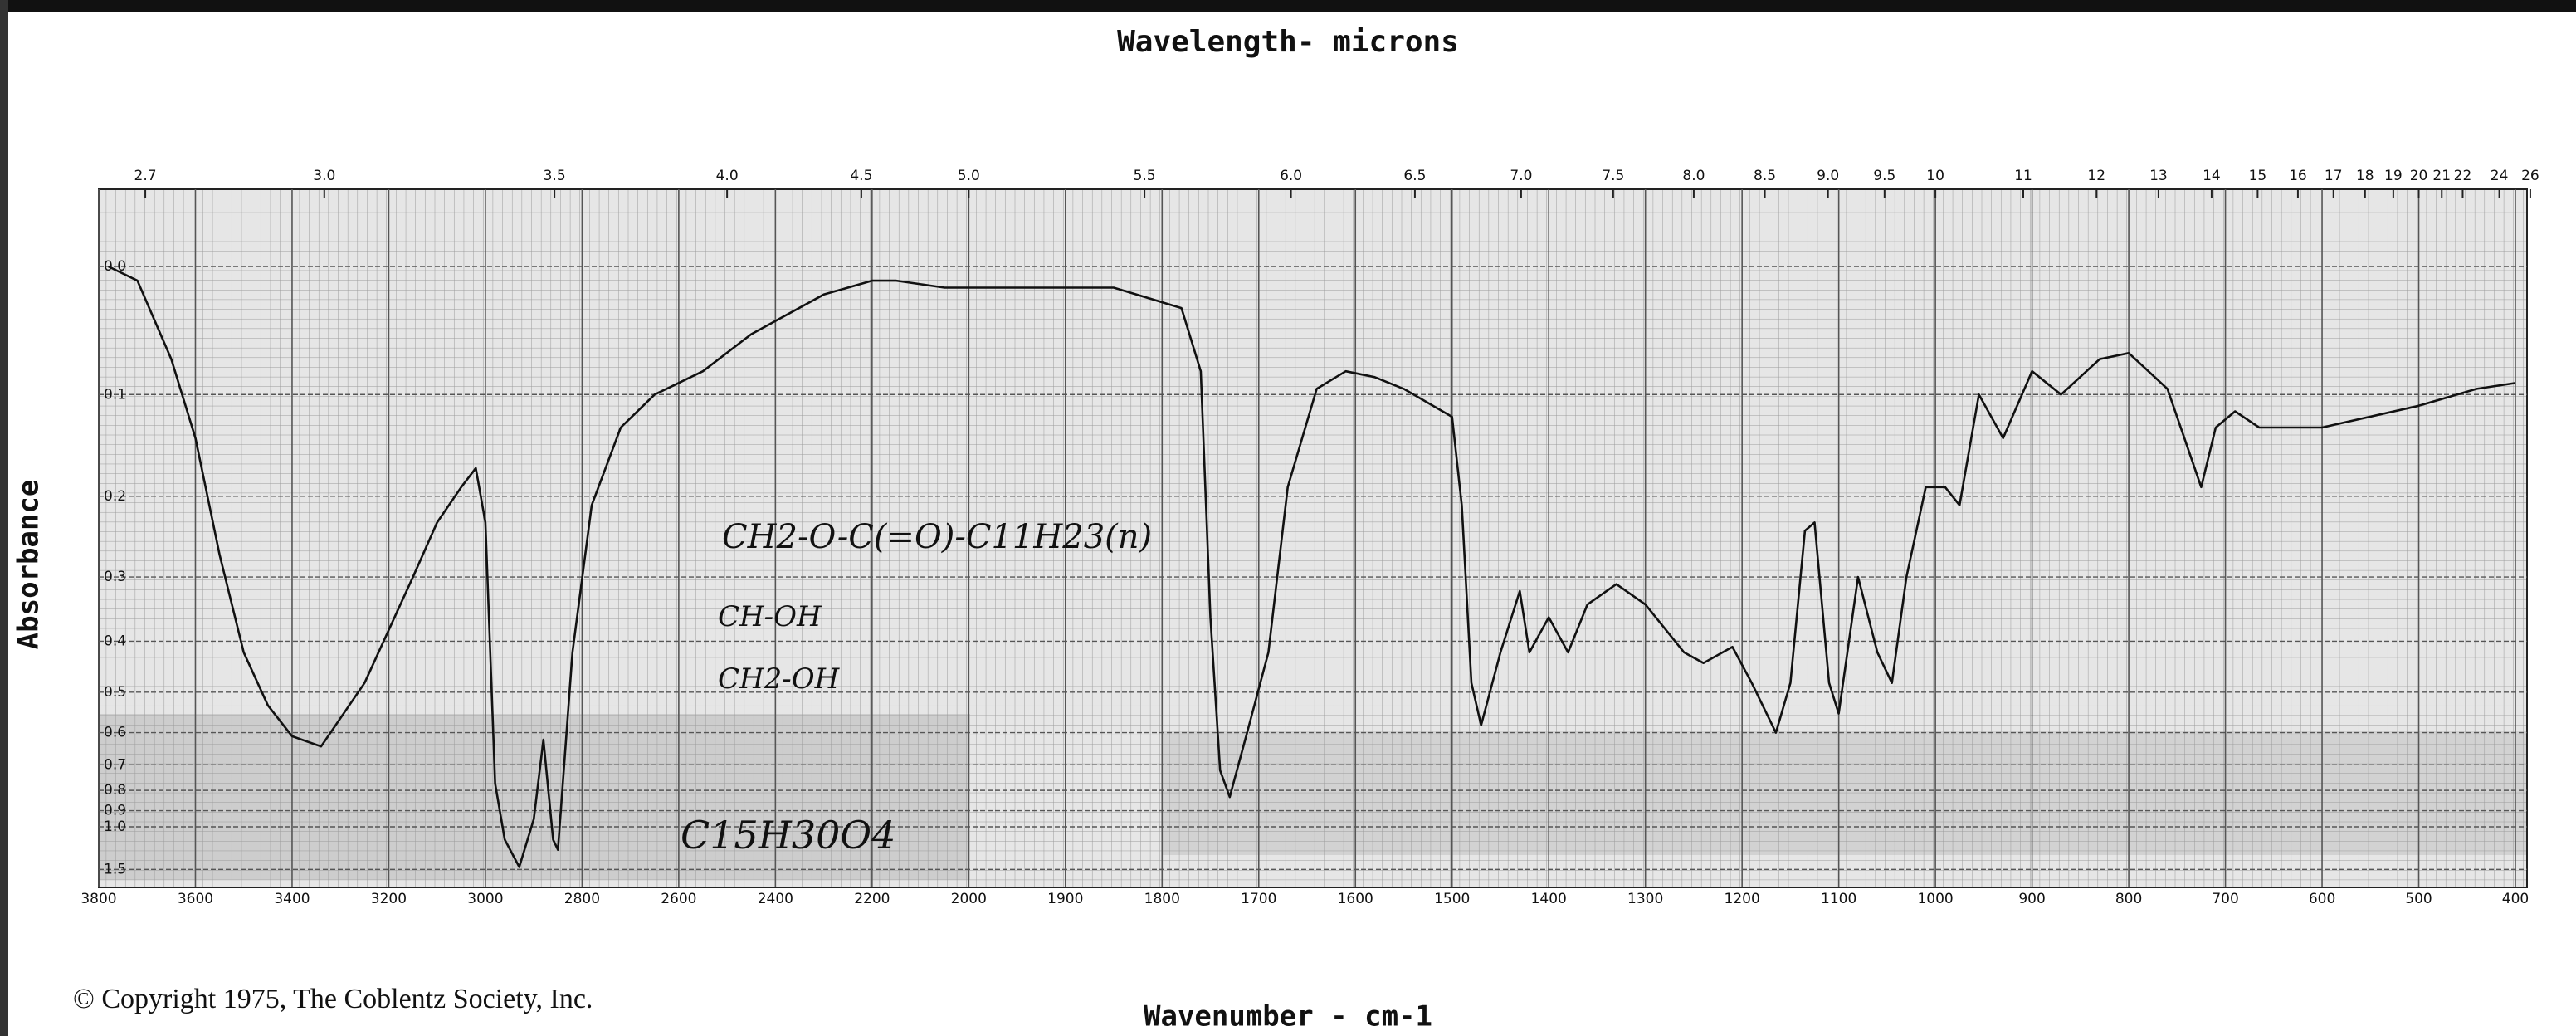  What do you see at coordinates (1065, 899) in the screenshot?
I see `x-tick-label: 1900` at bounding box center [1065, 899].